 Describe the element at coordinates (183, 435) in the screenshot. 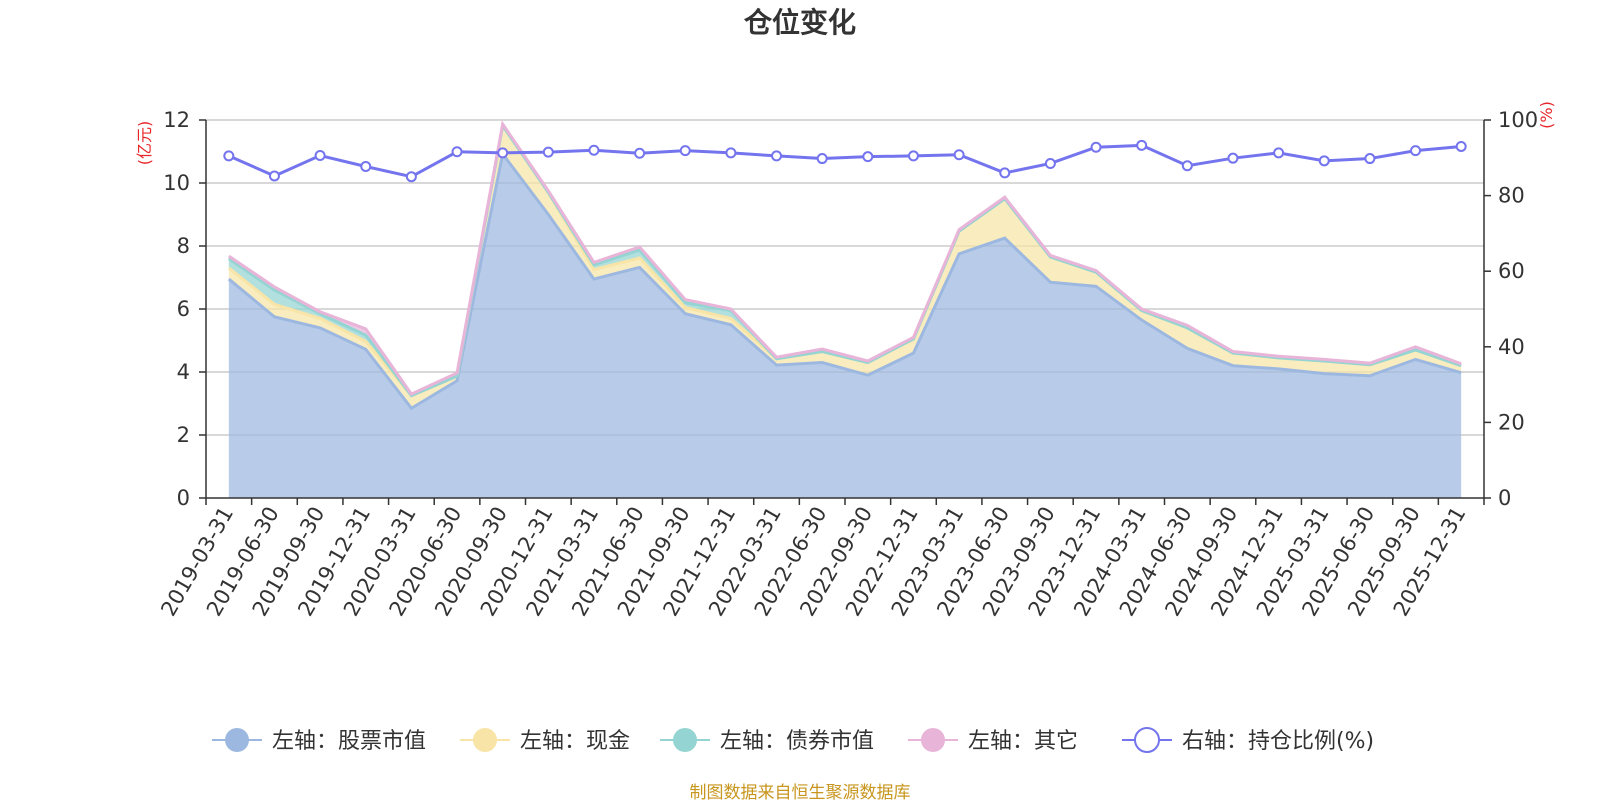

I see `left-tick-label: 2` at that location.